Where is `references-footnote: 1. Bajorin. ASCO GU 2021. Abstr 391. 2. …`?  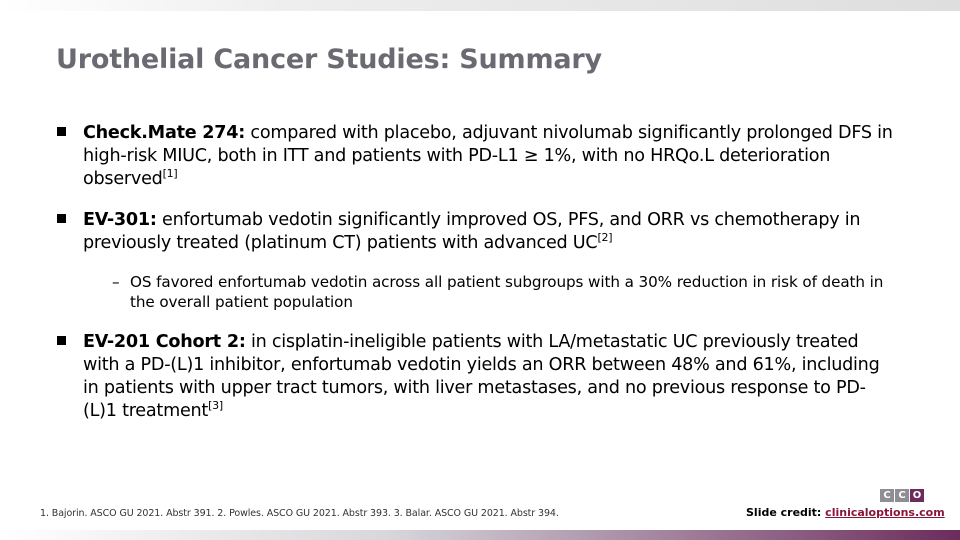
references-footnote: 1. Bajorin. ASCO GU 2021. Abstr 391. 2. … is located at coordinates (299, 513).